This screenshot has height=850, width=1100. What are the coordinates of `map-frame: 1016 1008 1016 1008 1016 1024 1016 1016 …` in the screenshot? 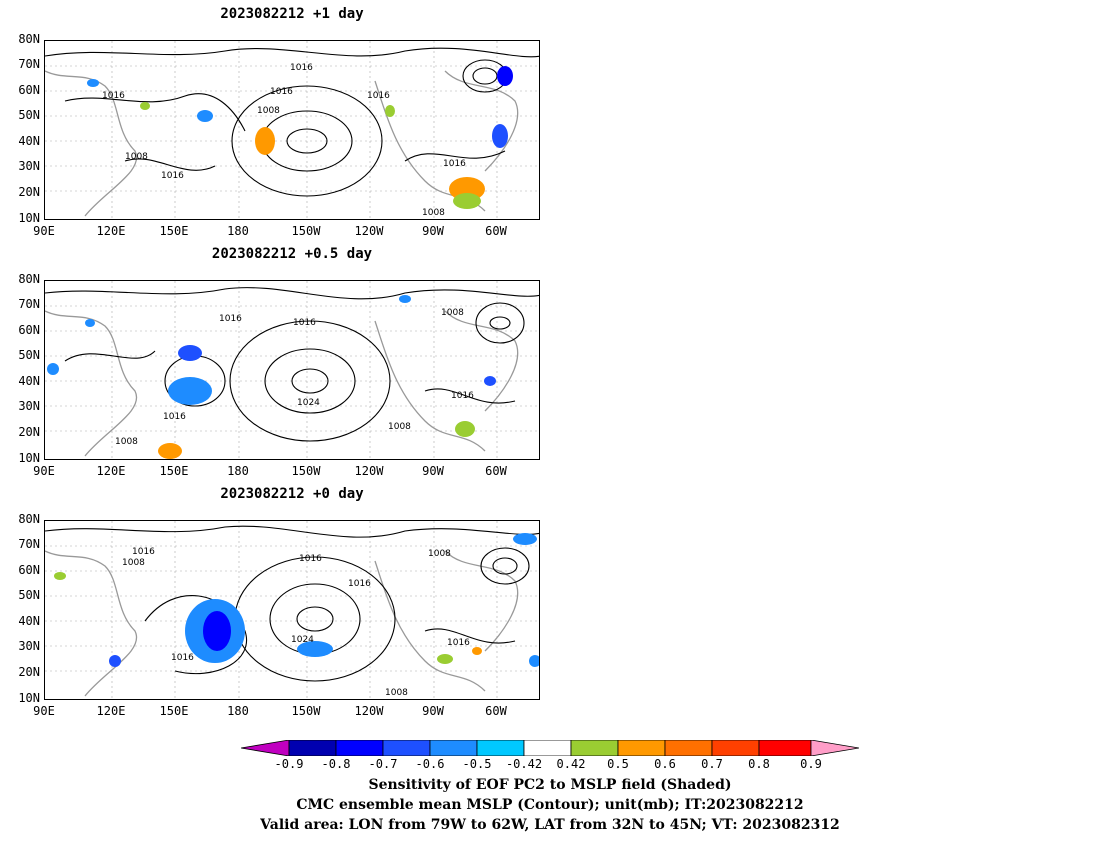 It's located at (292, 610).